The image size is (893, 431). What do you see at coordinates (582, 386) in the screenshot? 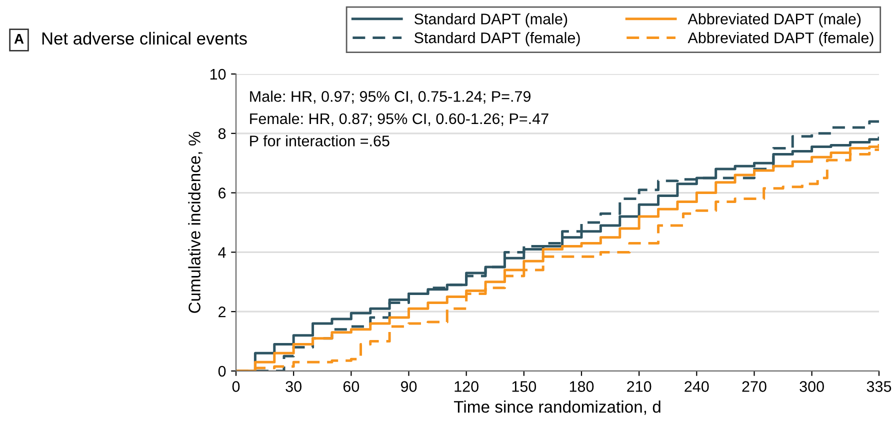
I see `x-tick-label: 180` at bounding box center [582, 386].